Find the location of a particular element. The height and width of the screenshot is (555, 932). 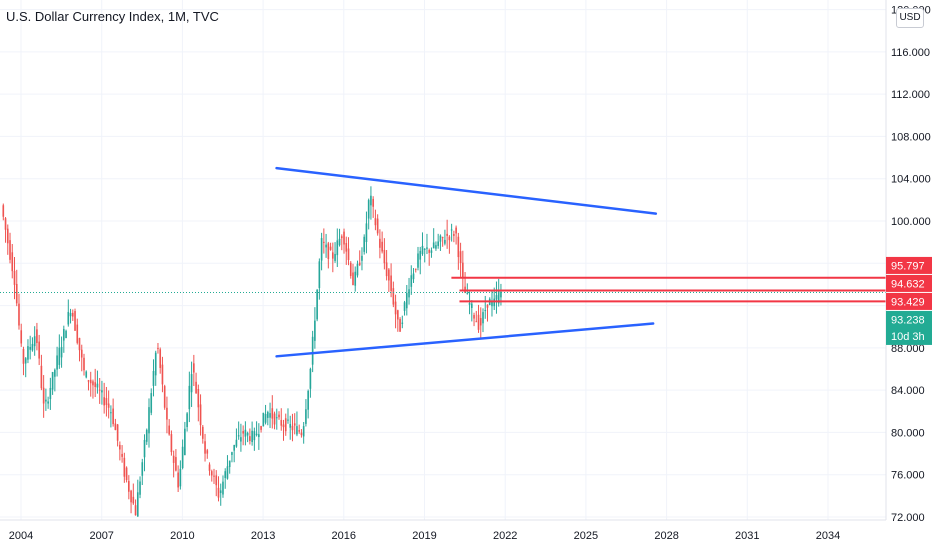

x-tick-label: 2028 is located at coordinates (666, 536).